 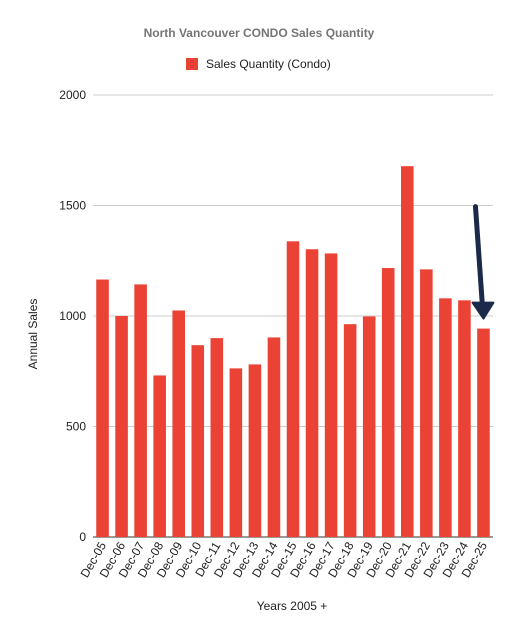 I want to click on y-axis-title: Annual Sales, so click(x=33, y=334).